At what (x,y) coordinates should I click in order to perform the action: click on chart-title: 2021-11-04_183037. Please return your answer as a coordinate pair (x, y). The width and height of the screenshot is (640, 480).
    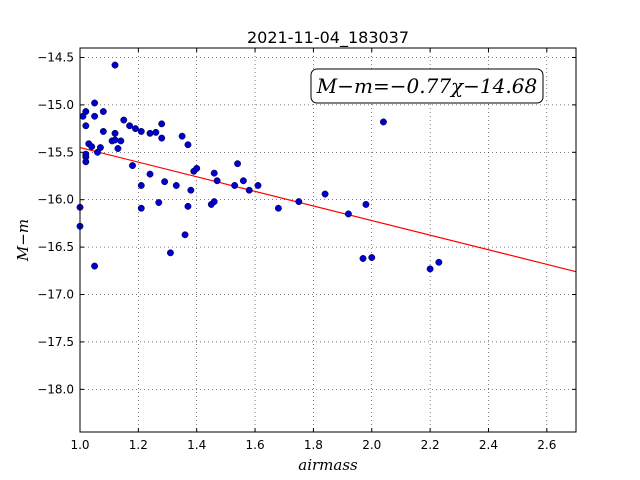
    Looking at the image, I should click on (328, 38).